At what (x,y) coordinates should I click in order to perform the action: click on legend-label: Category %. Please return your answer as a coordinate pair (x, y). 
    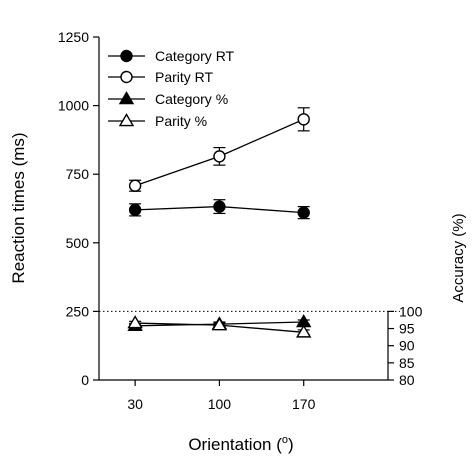
    Looking at the image, I should click on (191, 99).